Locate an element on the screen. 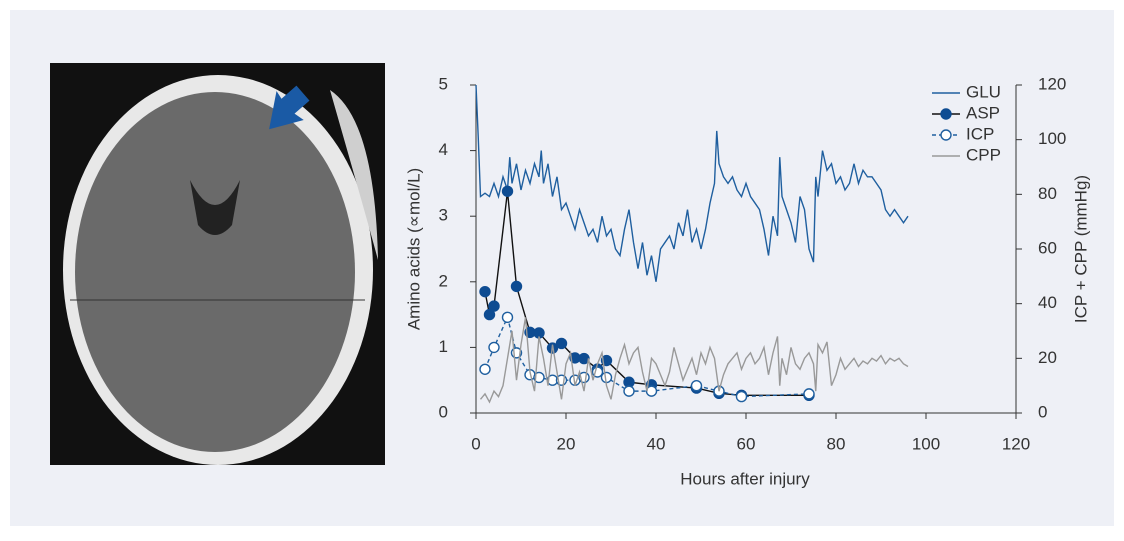 The height and width of the screenshot is (541, 1124). x-tick-label: 40 is located at coordinates (656, 443).